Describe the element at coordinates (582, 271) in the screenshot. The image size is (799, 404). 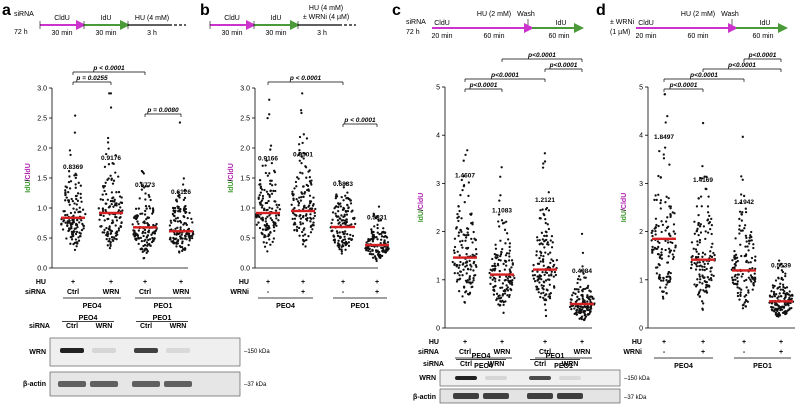
I see `median-value-label: 0.4984` at that location.